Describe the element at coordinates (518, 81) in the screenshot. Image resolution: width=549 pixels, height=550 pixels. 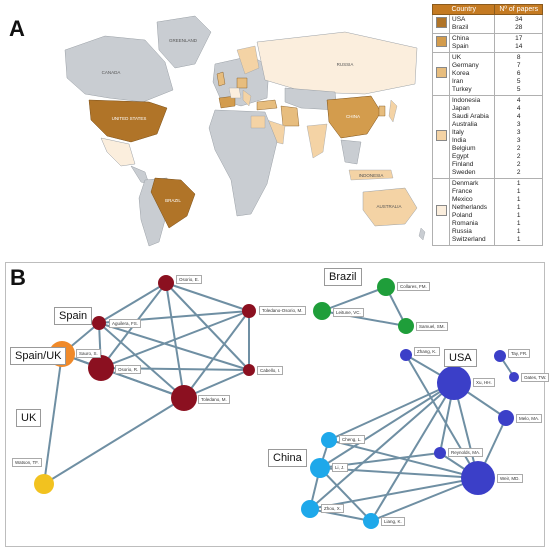
I see `legend-paper-count: 5` at that location.